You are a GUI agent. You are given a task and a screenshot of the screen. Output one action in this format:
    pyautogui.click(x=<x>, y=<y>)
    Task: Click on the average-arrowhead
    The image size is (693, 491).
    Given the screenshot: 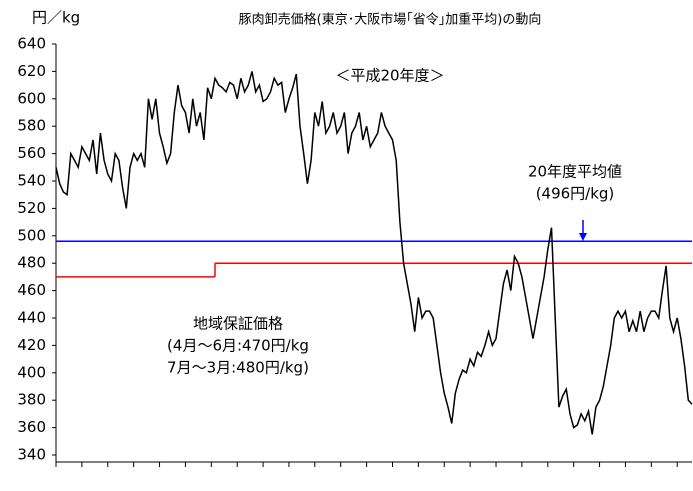 What is the action you would take?
    pyautogui.click(x=583, y=237)
    